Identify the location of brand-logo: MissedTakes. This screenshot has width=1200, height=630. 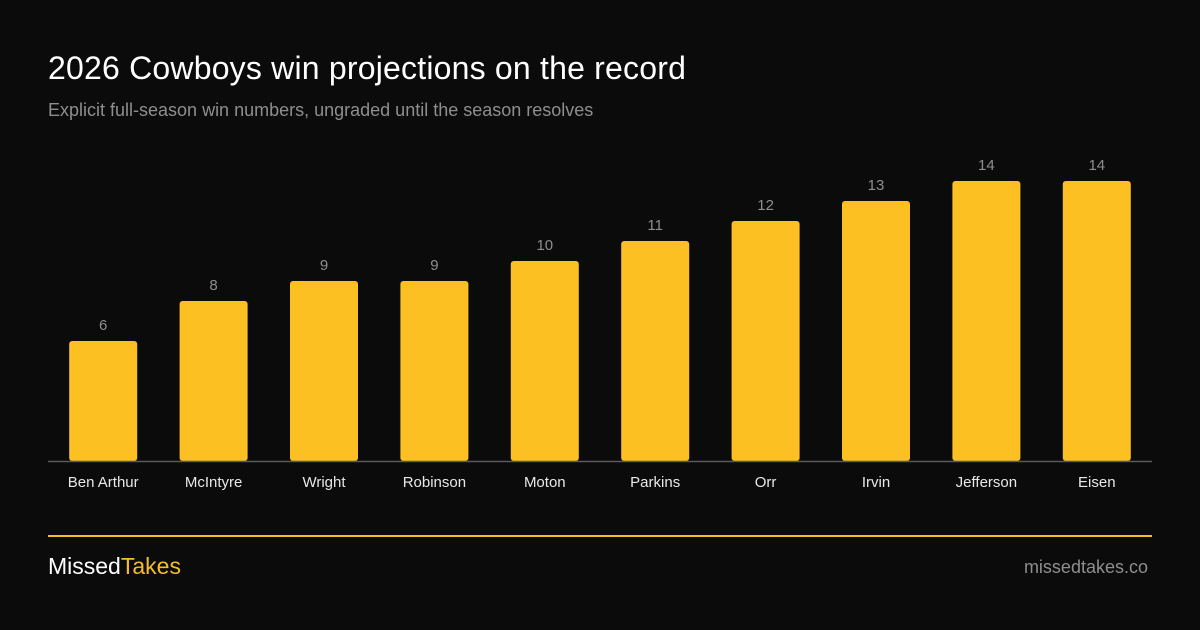
(114, 566).